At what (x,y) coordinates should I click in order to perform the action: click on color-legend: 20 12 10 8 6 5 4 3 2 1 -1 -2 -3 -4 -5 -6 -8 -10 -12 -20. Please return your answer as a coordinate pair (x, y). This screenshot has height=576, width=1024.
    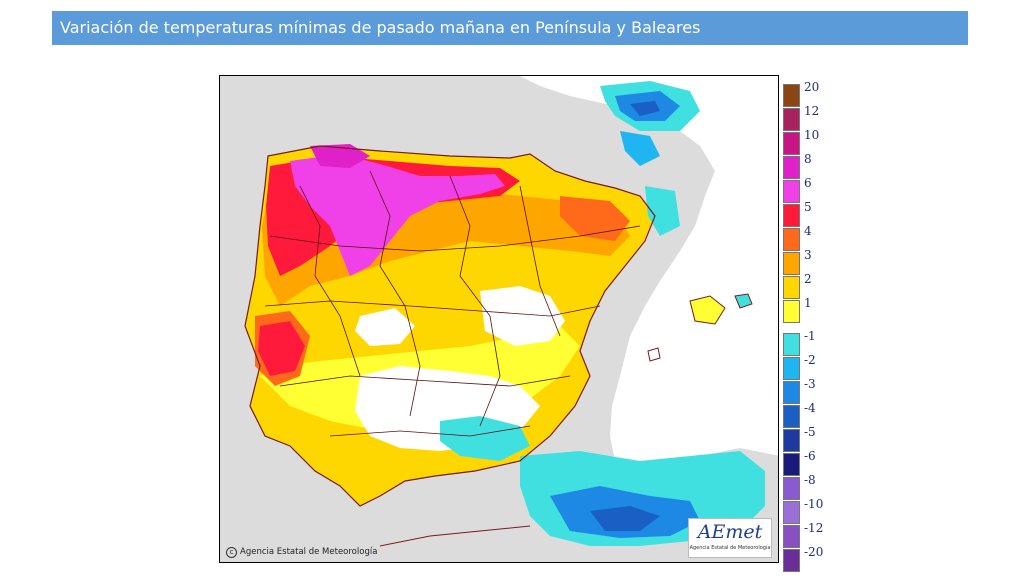
    Looking at the image, I should click on (813, 326).